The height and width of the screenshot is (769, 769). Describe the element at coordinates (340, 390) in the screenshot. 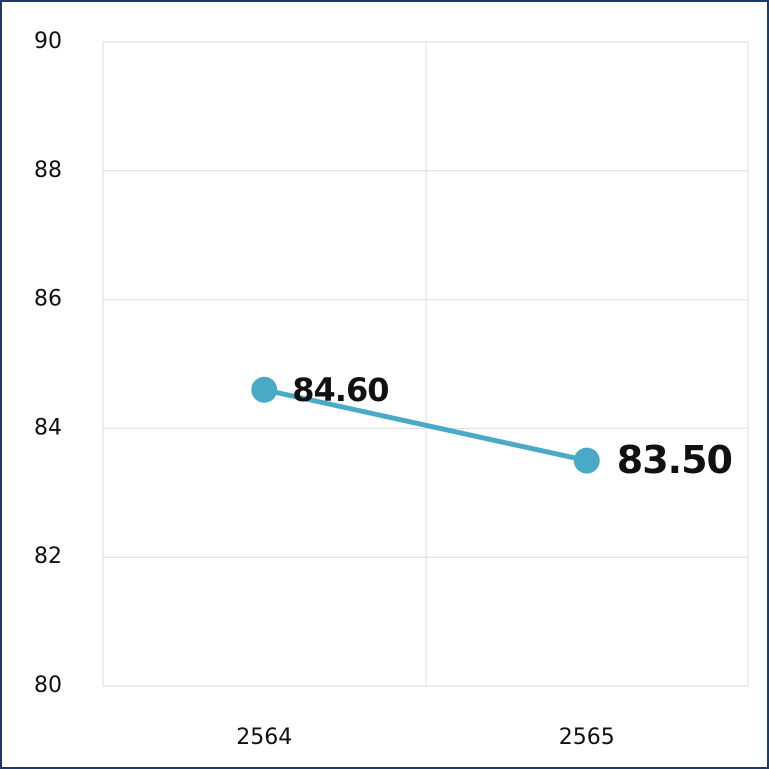

I see `data-label: 84.60` at that location.